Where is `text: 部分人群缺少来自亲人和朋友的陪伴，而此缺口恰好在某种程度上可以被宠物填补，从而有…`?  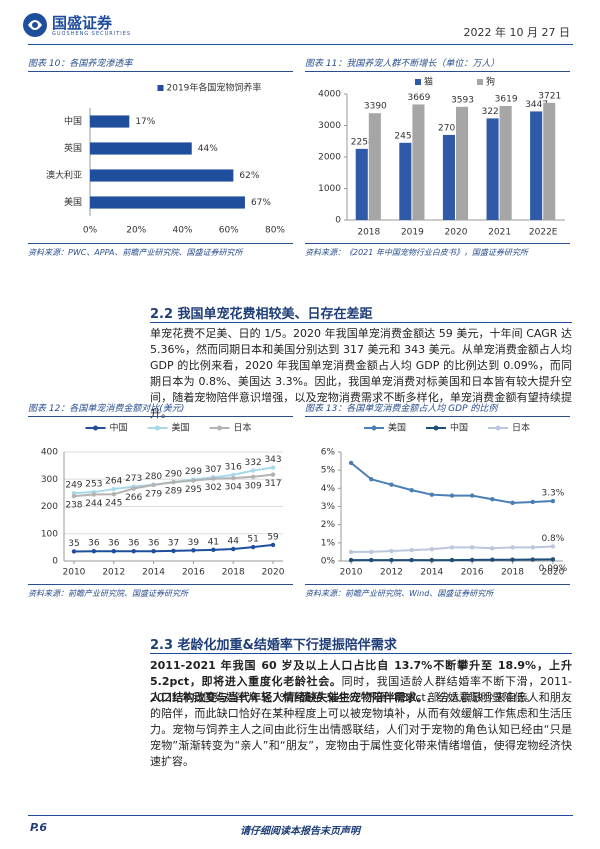
text: 部分人群缺少来自亲人和朋友的陪伴，而此缺口恰好在某种程度上可以被宠物填补，从而有… is located at coordinates (361, 729).